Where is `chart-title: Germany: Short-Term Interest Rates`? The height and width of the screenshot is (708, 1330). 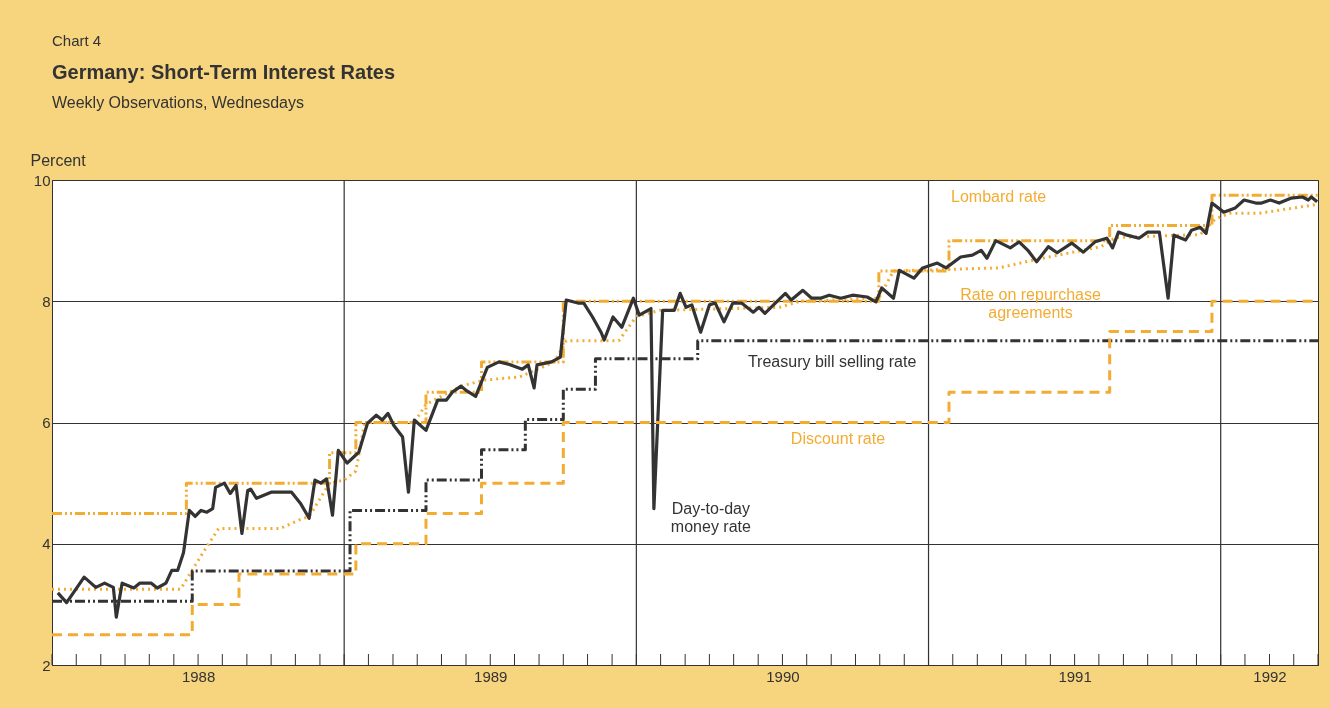
chart-title: Germany: Short-Term Interest Rates is located at coordinates (224, 72).